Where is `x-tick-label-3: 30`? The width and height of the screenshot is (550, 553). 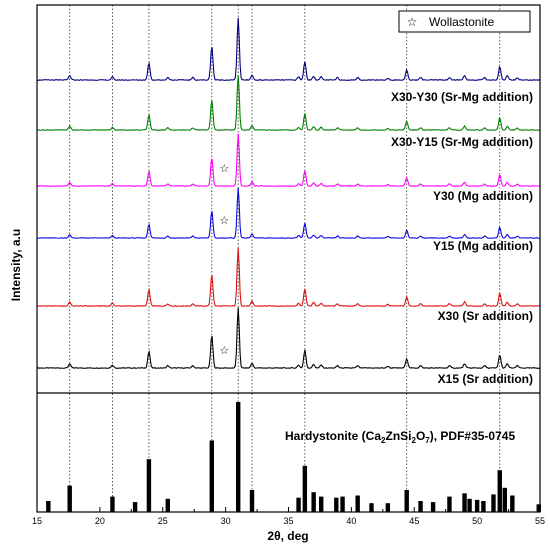 x-tick-label-3: 30 is located at coordinates (226, 521).